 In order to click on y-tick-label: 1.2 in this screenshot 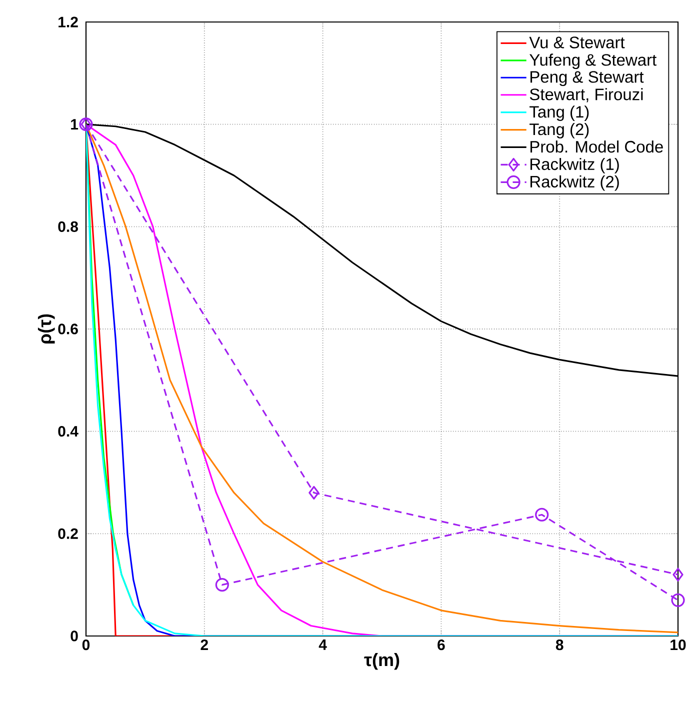, I will do `click(68, 22)`.